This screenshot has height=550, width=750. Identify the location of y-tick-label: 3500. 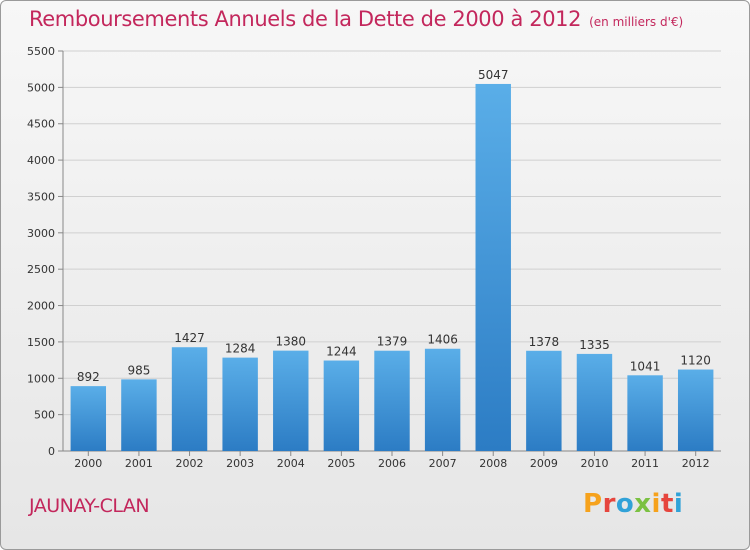
(41, 196).